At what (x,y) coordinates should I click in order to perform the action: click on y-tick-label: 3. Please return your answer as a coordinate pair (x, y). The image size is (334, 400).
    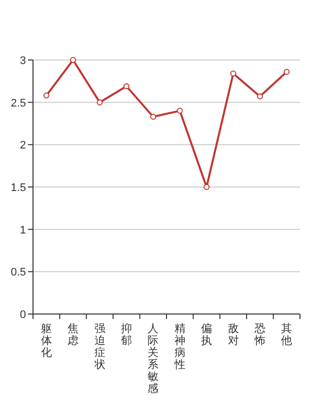
    Looking at the image, I should click on (23, 61).